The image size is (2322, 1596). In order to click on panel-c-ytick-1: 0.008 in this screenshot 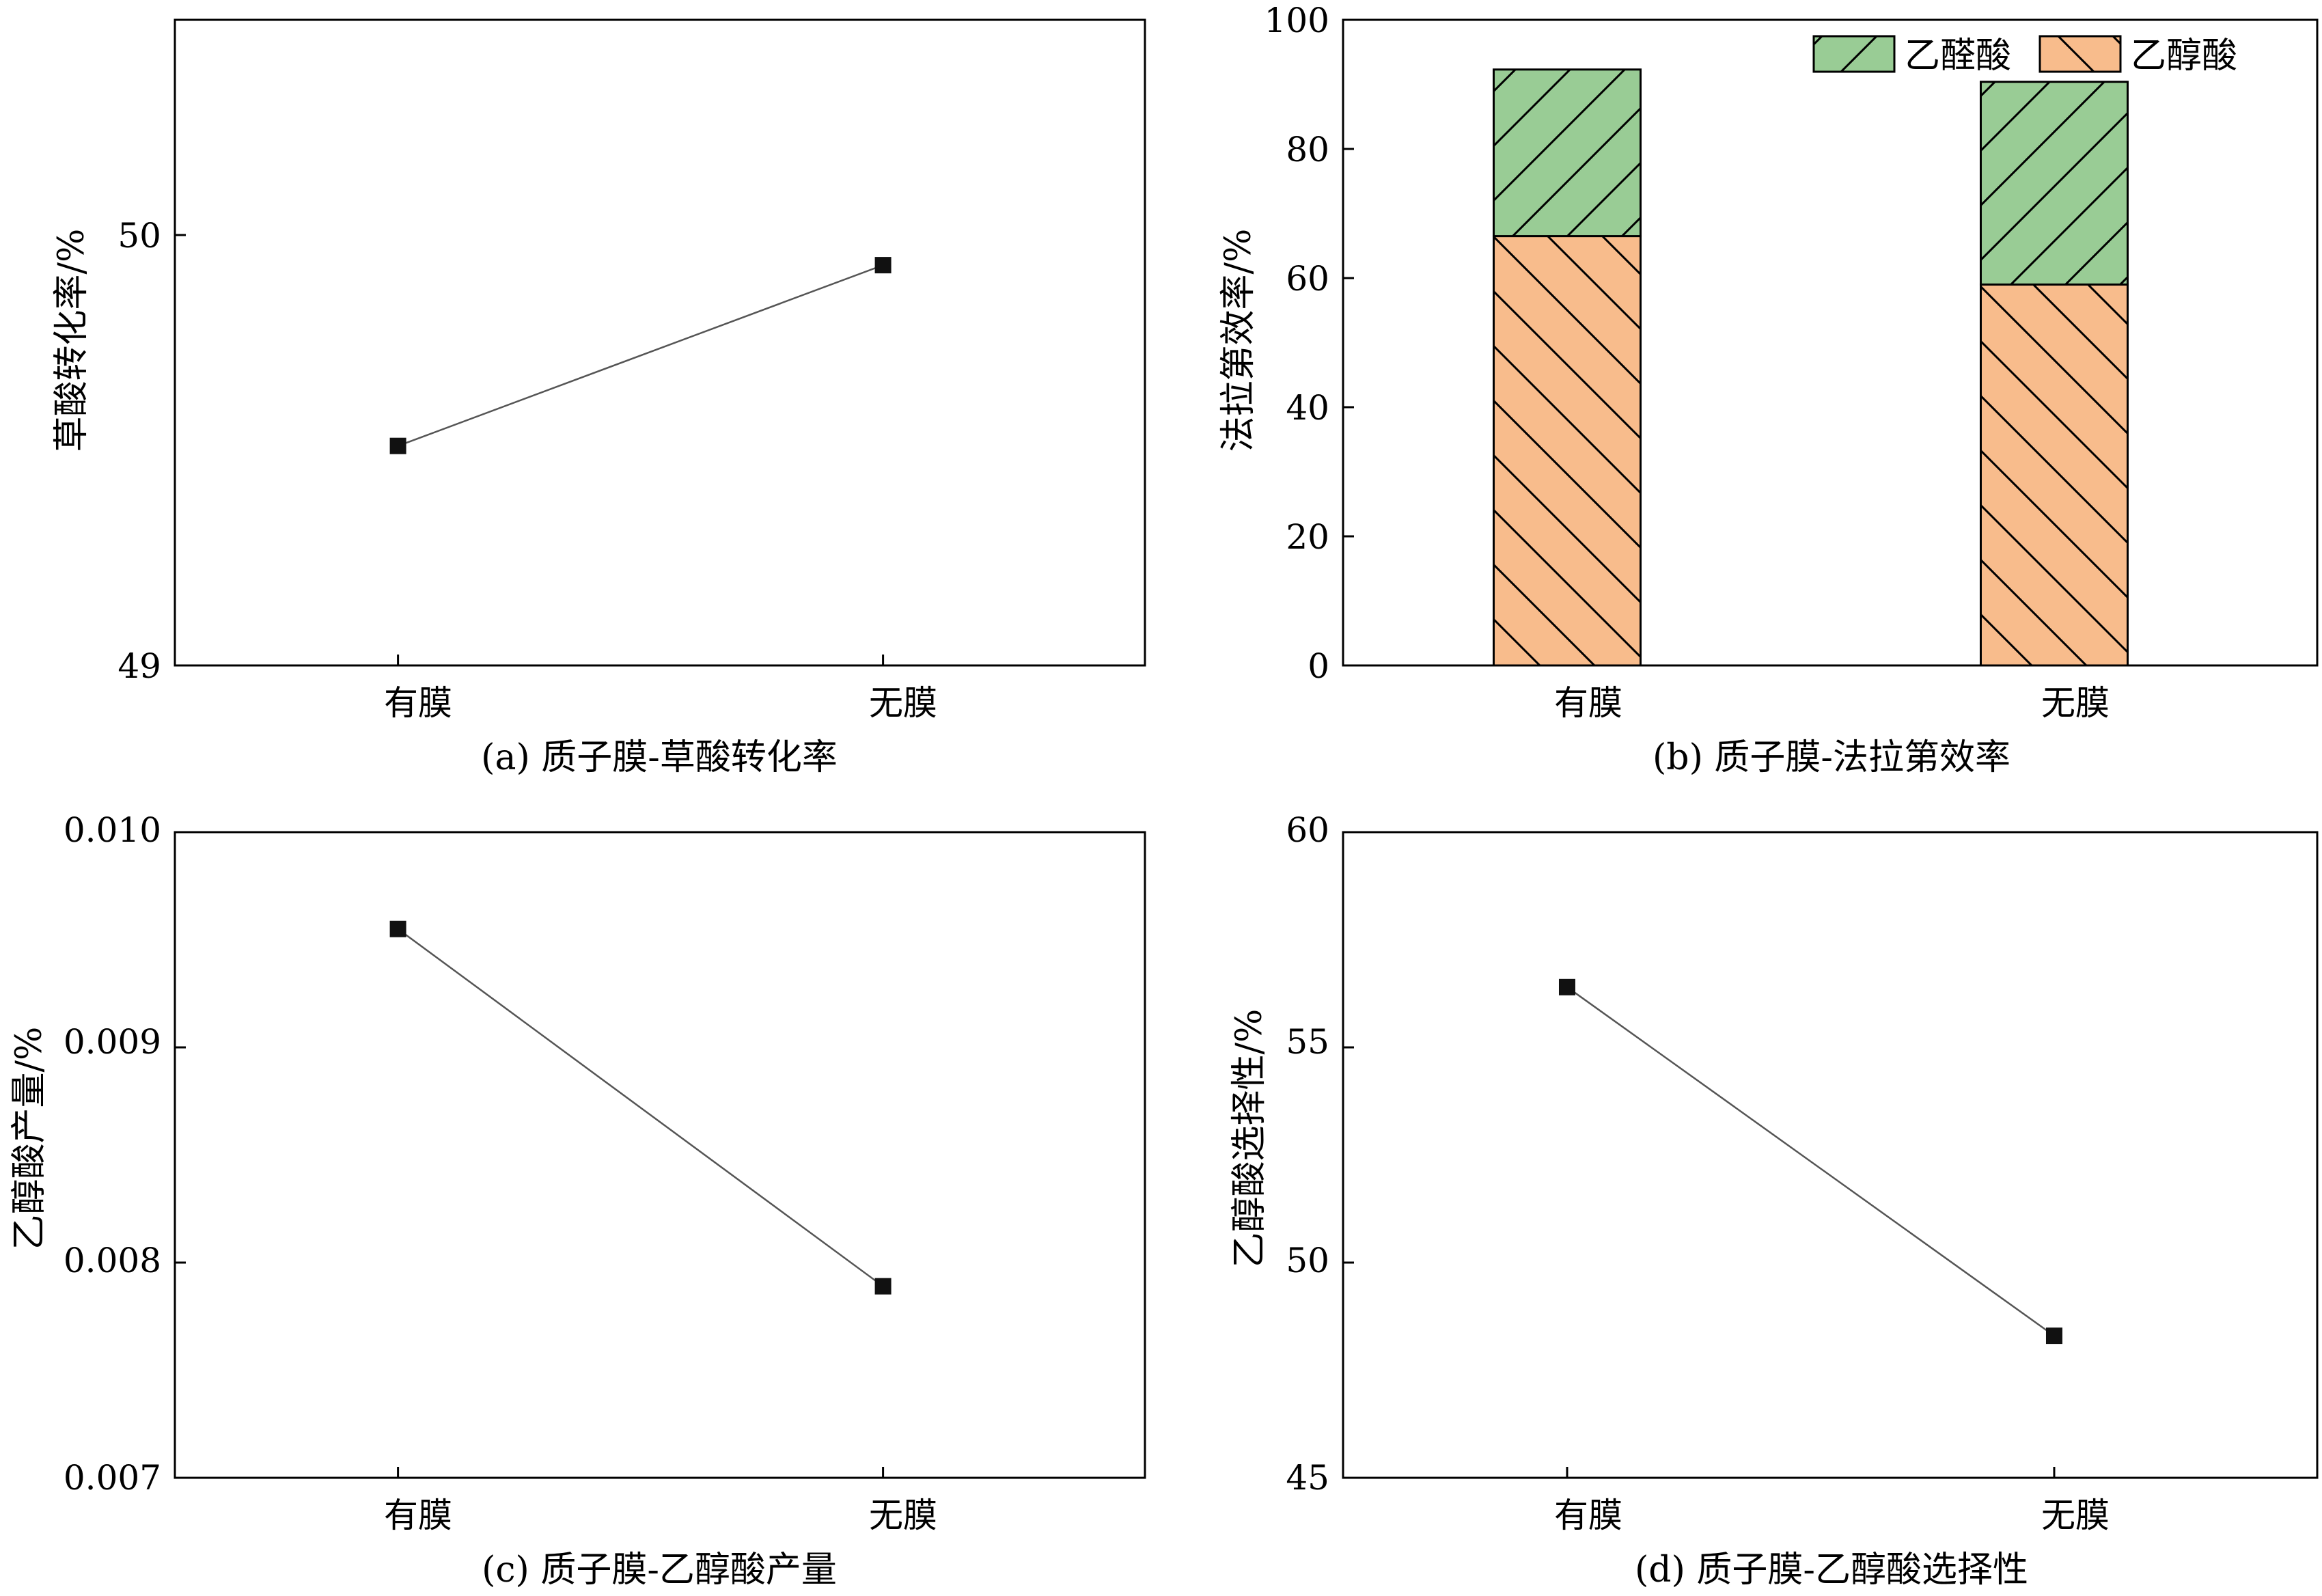, I will do `click(112, 1260)`.